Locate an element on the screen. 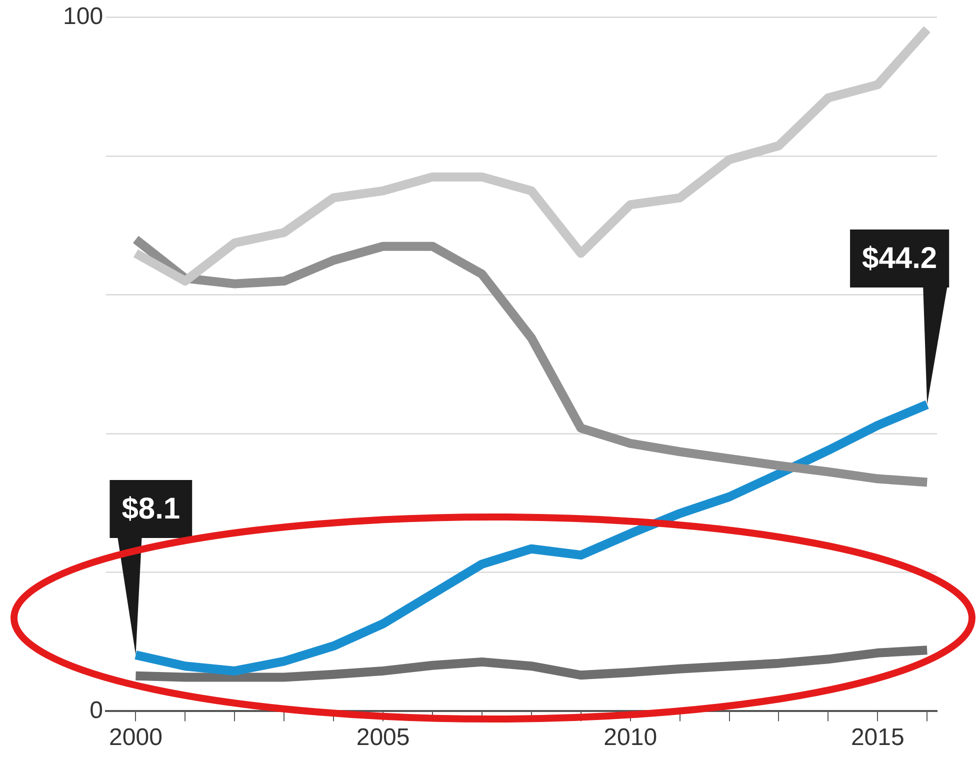 This screenshot has height=766, width=977. annotation: $44.2 is located at coordinates (900, 258).